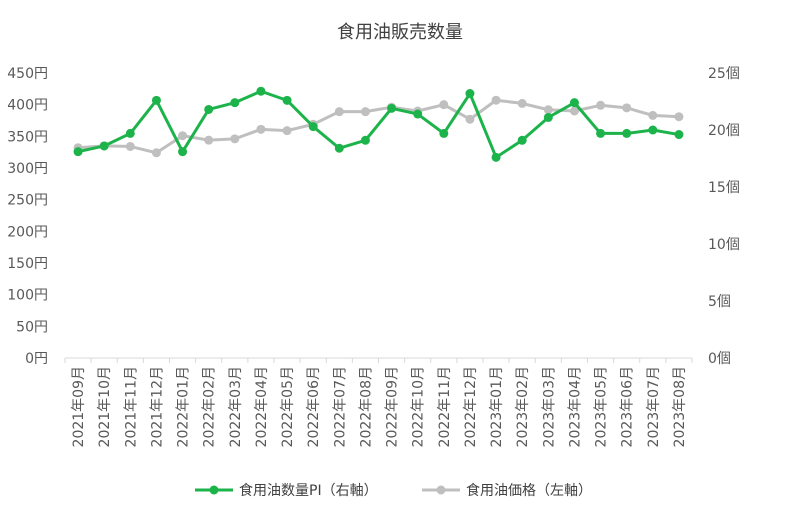  What do you see at coordinates (79, 406) in the screenshot?
I see `x-axis-tick-label: 2021年09月` at bounding box center [79, 406].